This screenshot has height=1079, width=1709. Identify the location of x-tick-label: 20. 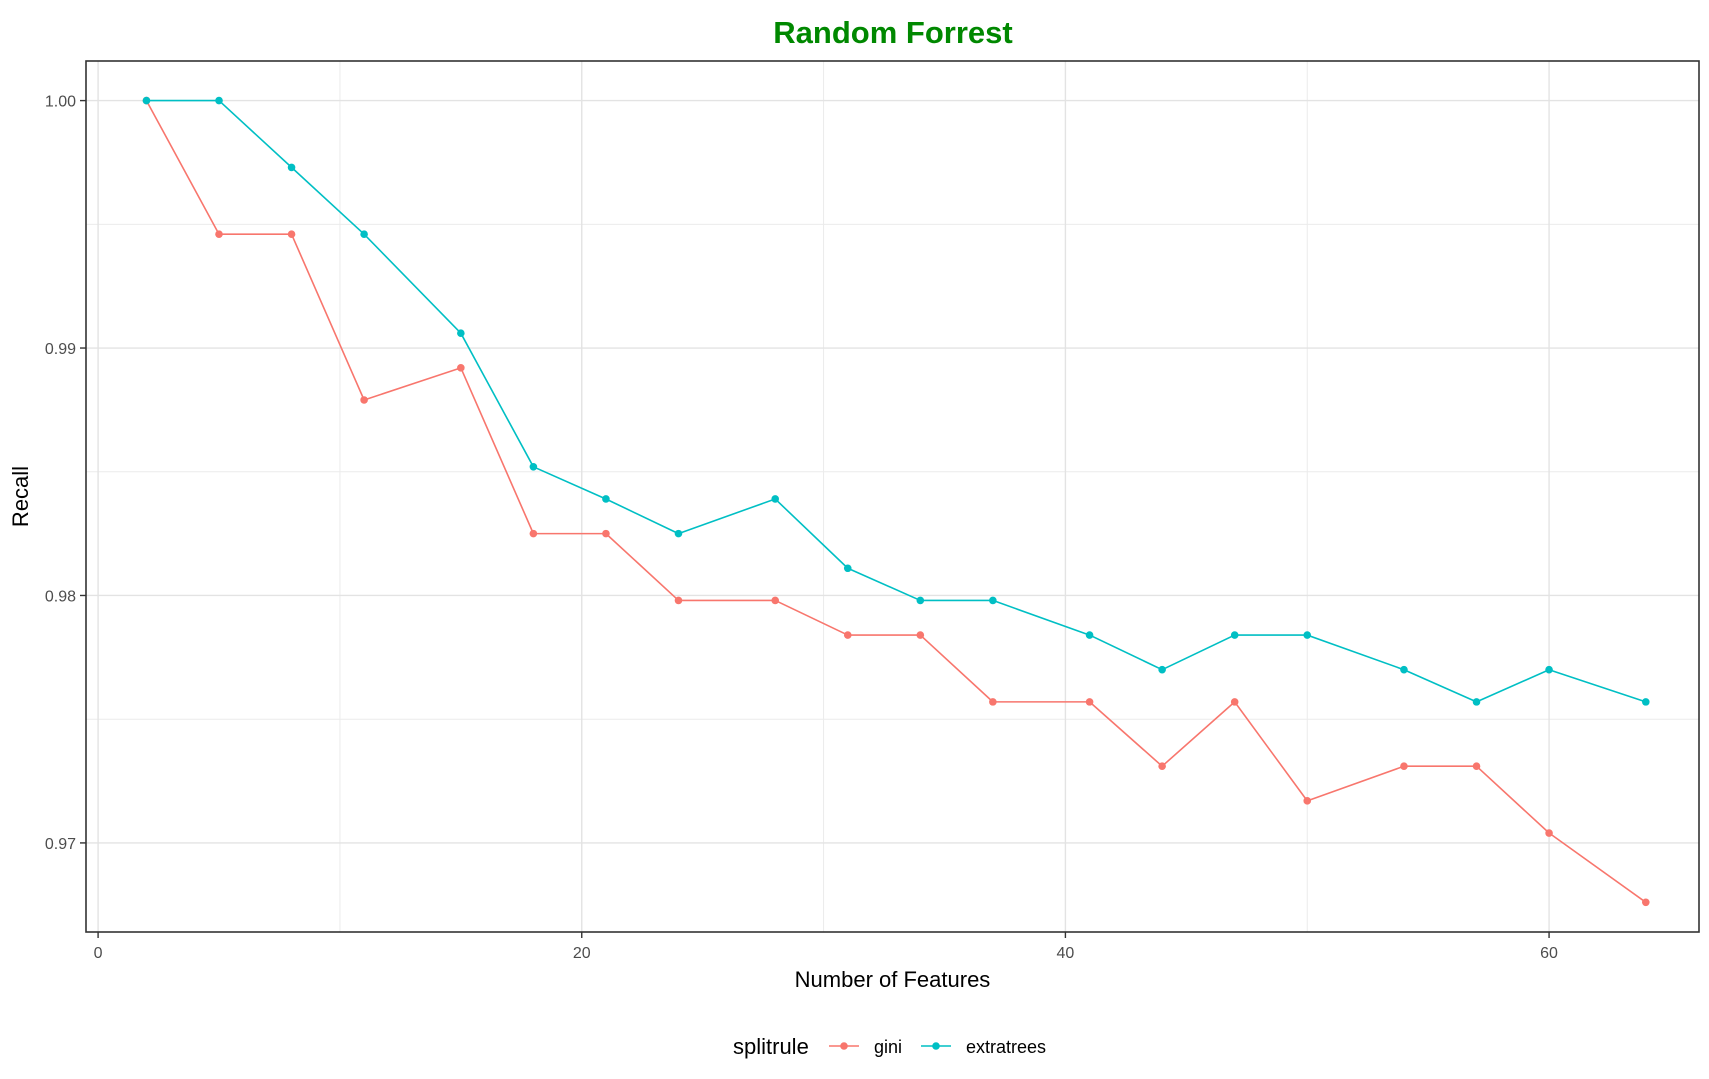
(582, 953).